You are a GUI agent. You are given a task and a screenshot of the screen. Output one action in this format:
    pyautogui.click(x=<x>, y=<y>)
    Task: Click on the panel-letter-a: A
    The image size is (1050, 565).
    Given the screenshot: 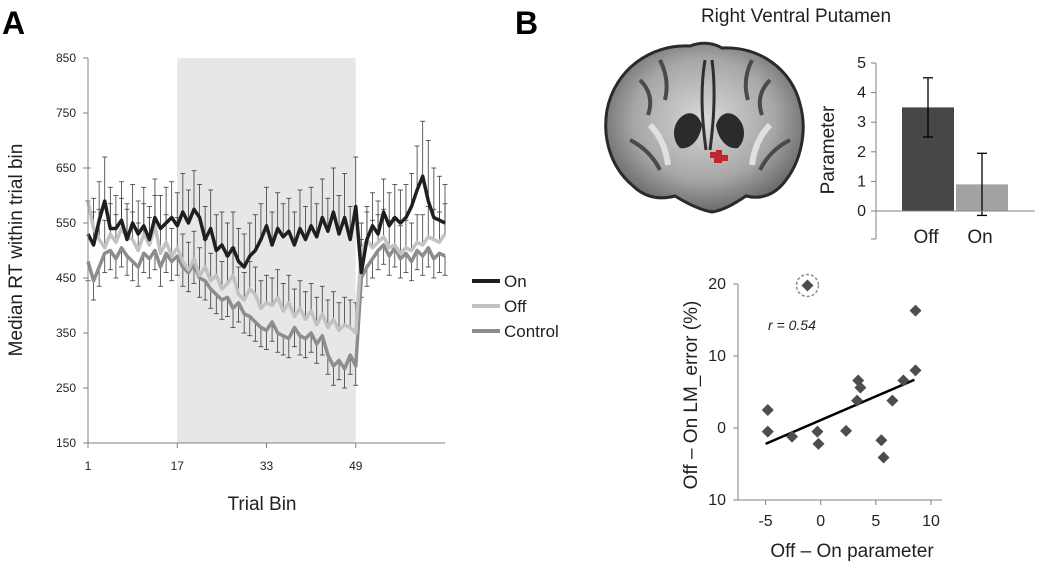 What is the action you would take?
    pyautogui.click(x=13, y=23)
    